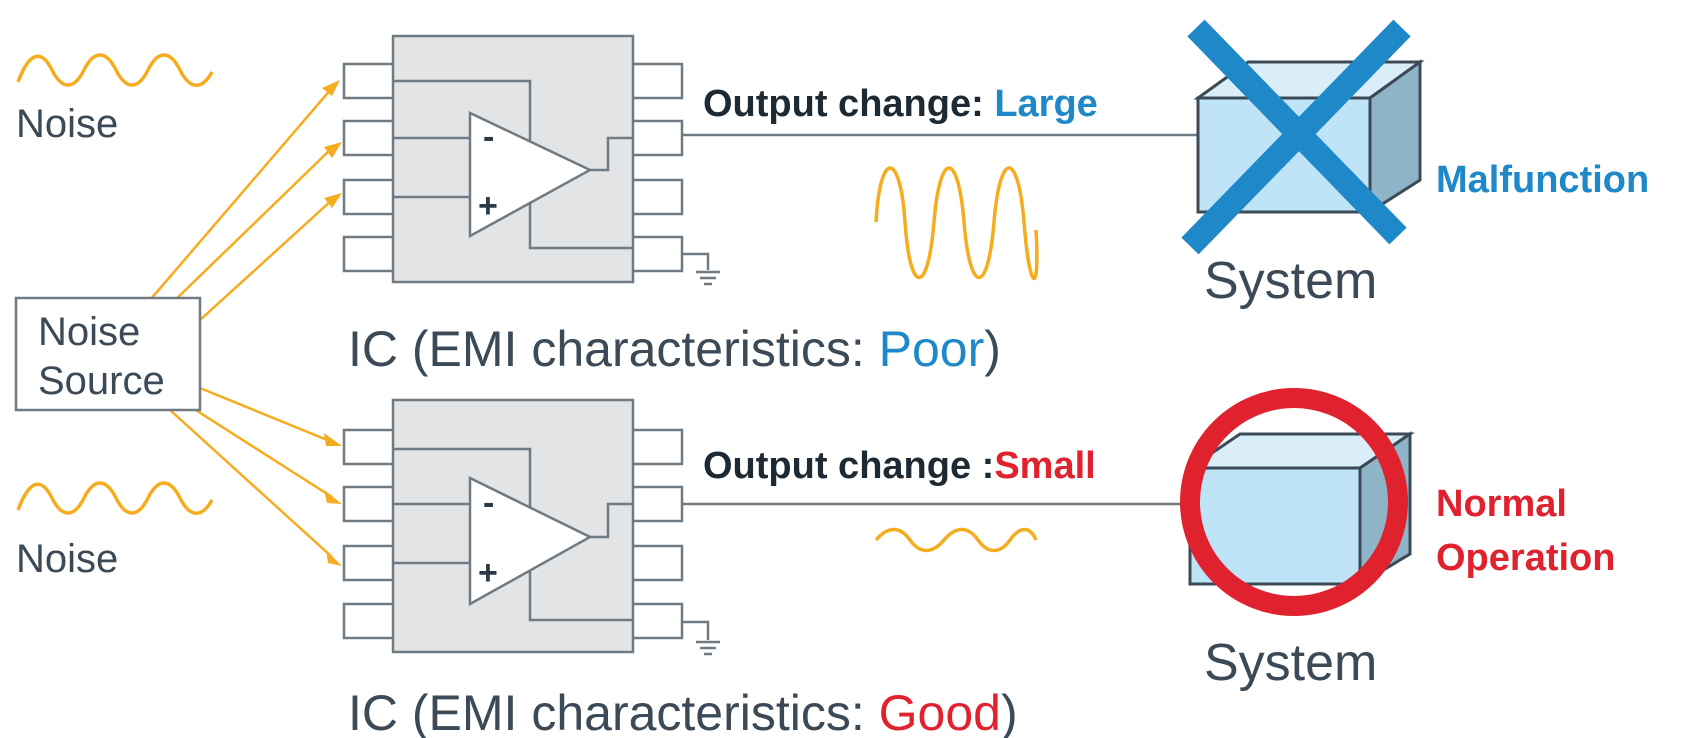 This screenshot has height=738, width=1685. Describe the element at coordinates (674, 349) in the screenshot. I see `ic-label-top: IC (EMI characteristics: Poor)` at that location.